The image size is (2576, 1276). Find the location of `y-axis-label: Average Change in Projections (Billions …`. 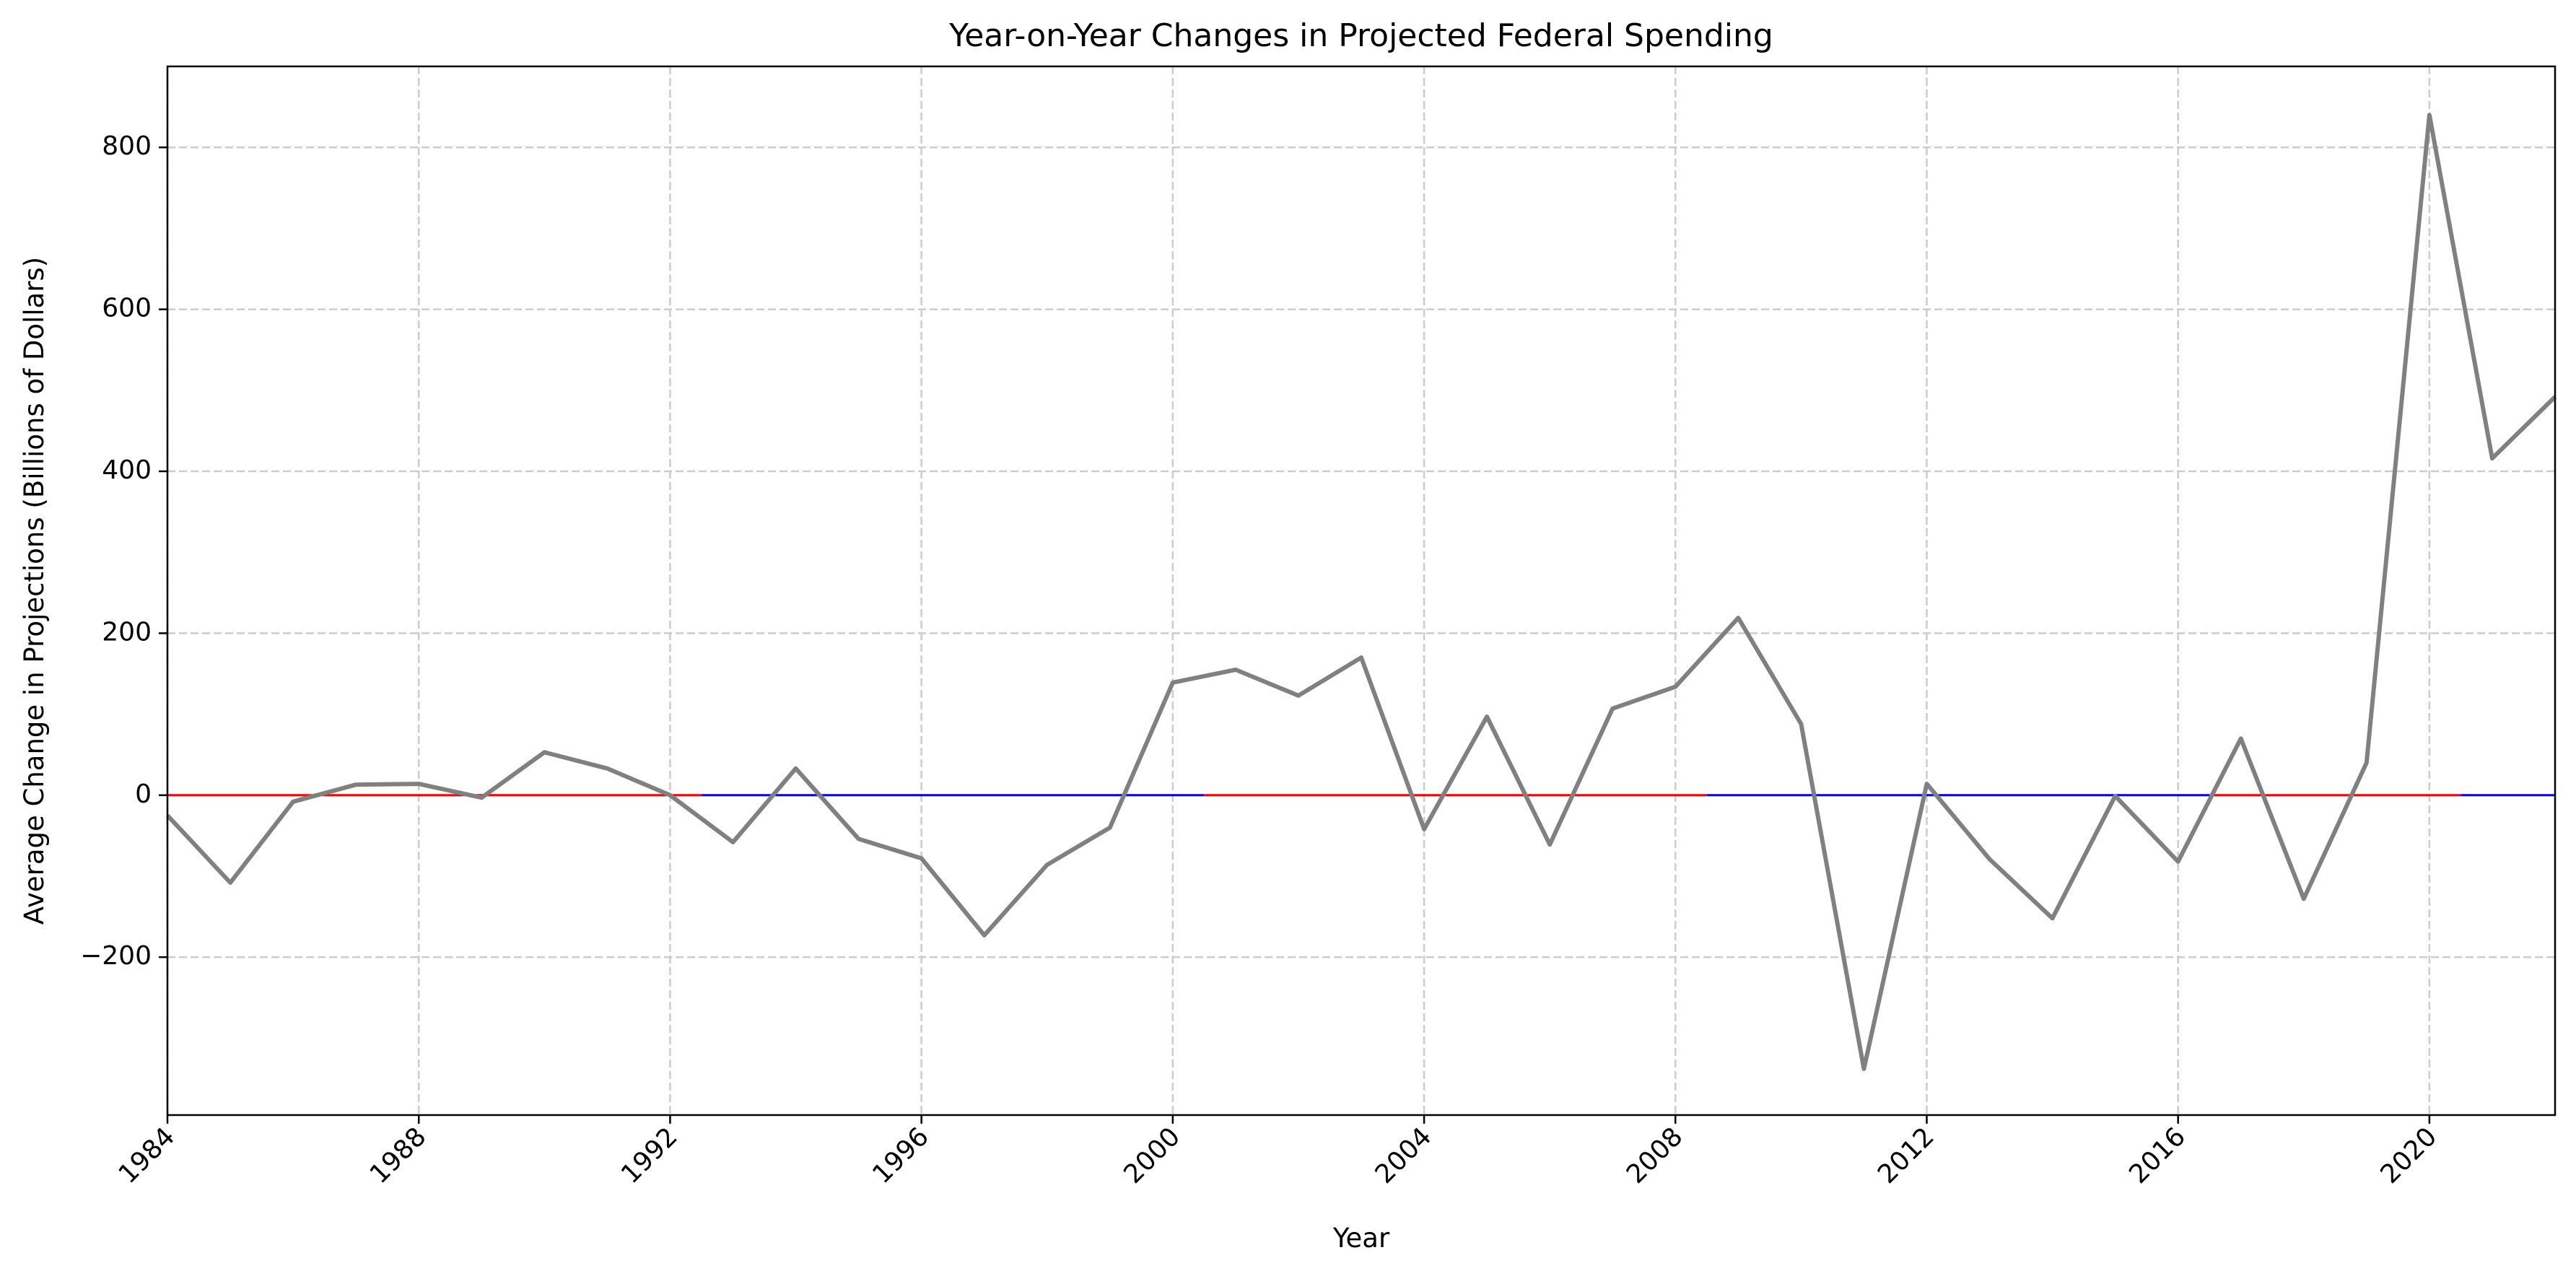

y-axis-label: Average Change in Projections (Billions … is located at coordinates (34, 591).